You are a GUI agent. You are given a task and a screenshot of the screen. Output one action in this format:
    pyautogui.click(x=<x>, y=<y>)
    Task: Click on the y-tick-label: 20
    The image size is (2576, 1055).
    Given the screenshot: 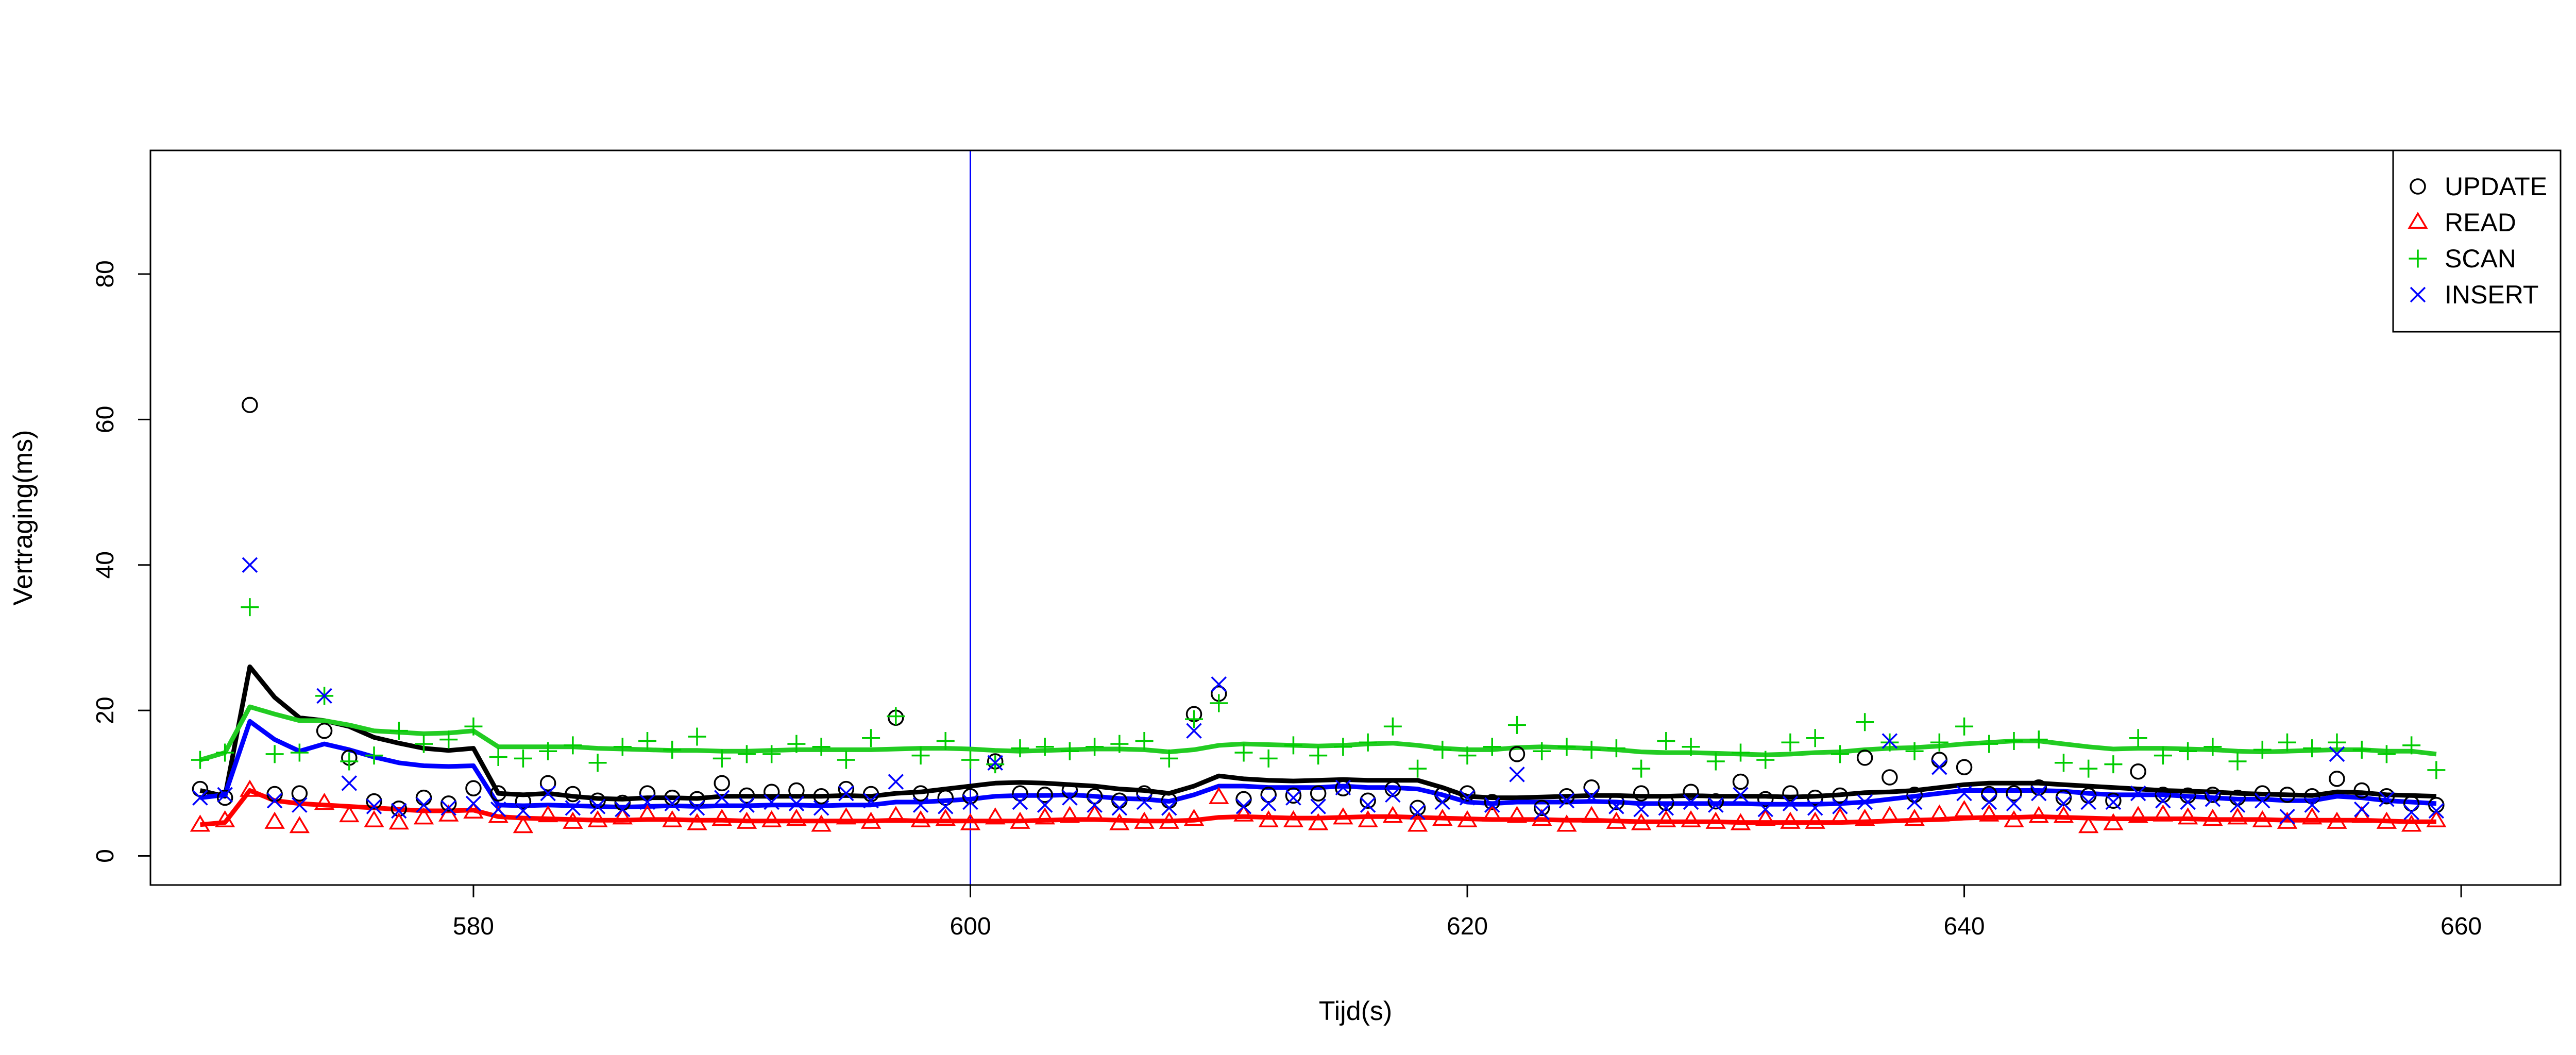 What is the action you would take?
    pyautogui.click(x=105, y=710)
    